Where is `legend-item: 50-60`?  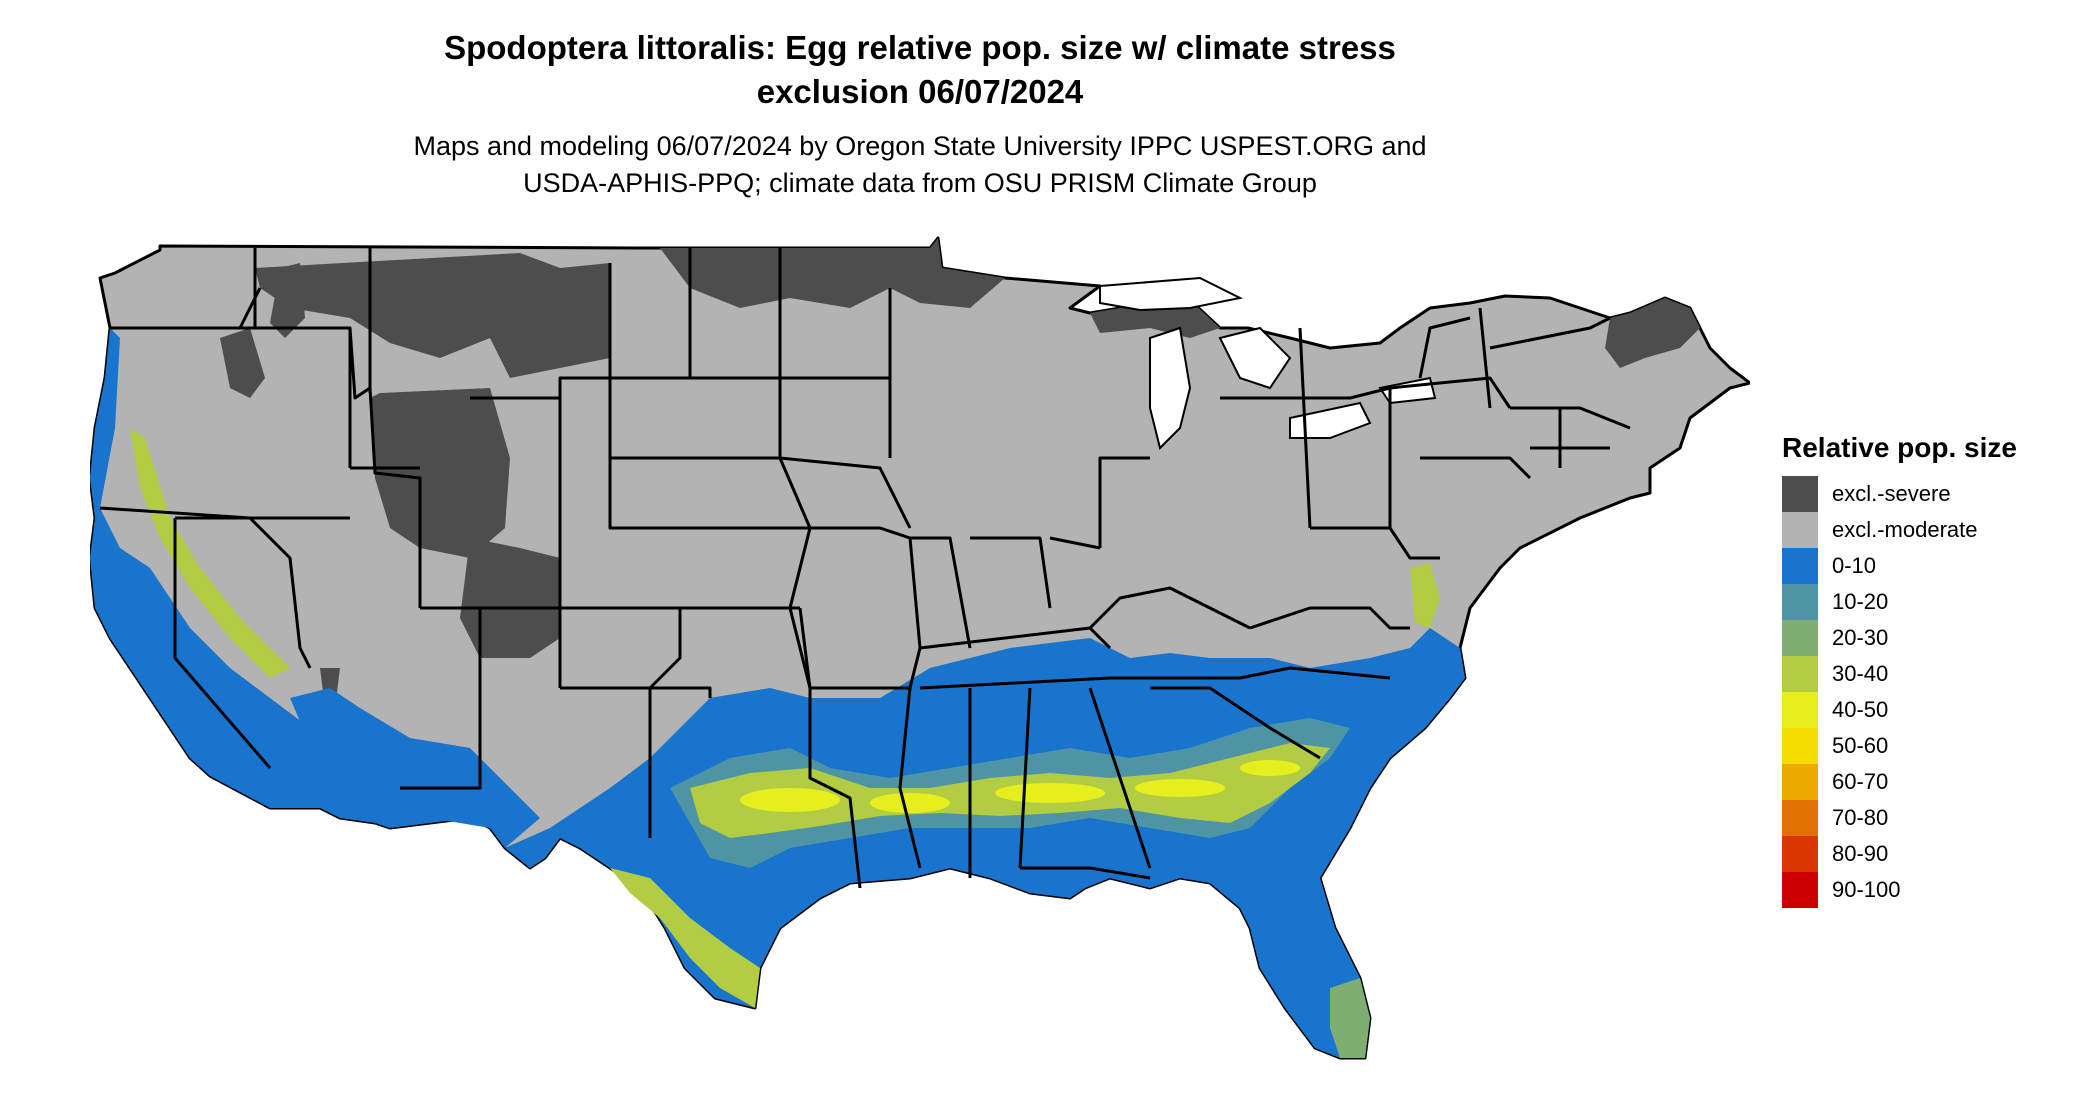 legend-item: 50-60 is located at coordinates (1899, 746).